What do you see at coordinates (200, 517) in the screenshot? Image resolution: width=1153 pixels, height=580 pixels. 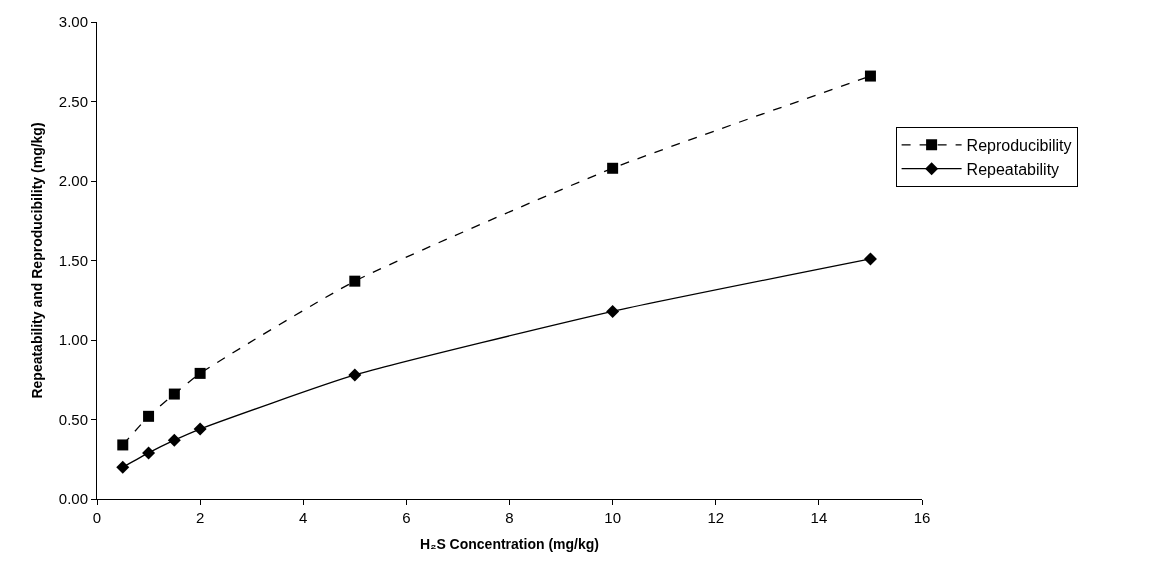 I see `x-tick-label: 2` at bounding box center [200, 517].